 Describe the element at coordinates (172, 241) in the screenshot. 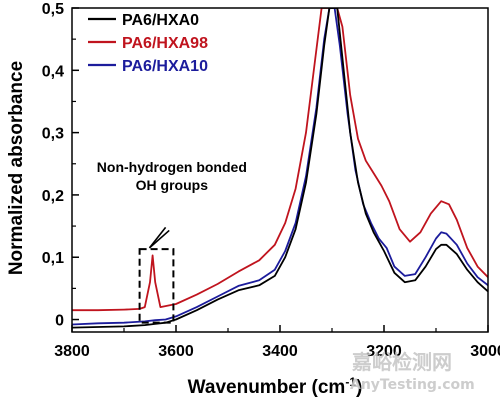

I see `annotation-layer: Non-hydrogen bonded OH groups` at that location.